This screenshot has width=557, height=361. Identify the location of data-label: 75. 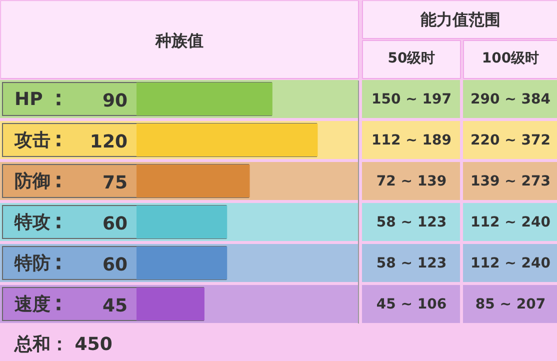
(115, 183).